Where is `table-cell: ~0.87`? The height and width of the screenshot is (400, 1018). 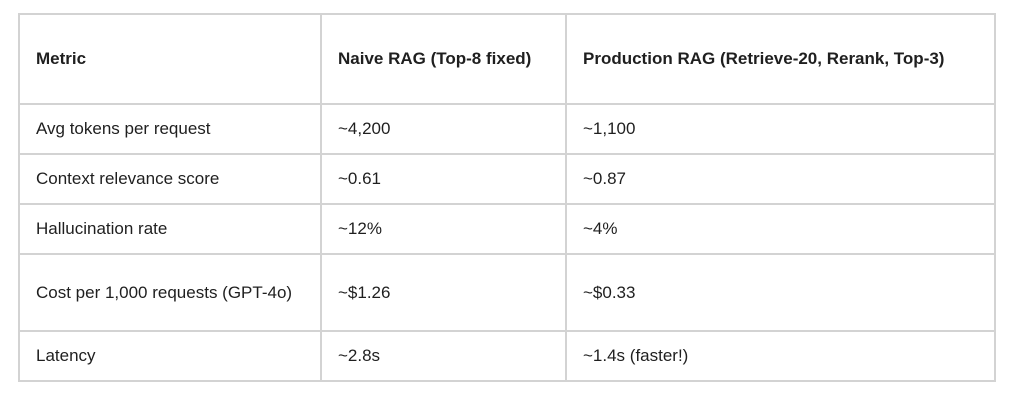
table-cell: ~0.87 is located at coordinates (780, 179).